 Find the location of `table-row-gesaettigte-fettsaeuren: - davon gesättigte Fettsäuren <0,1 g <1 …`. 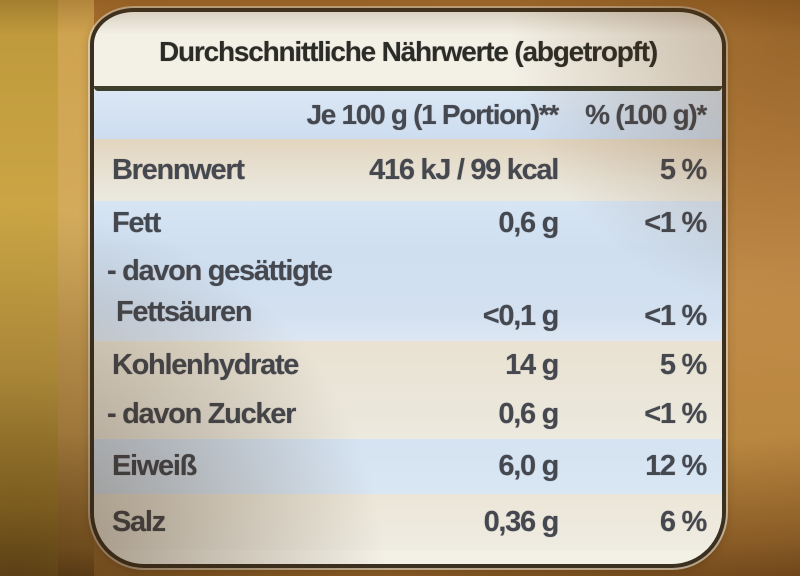

table-row-gesaettigte-fettsaeuren: - davon gesättigte Fettsäuren <0,1 g <1 … is located at coordinates (408, 293).